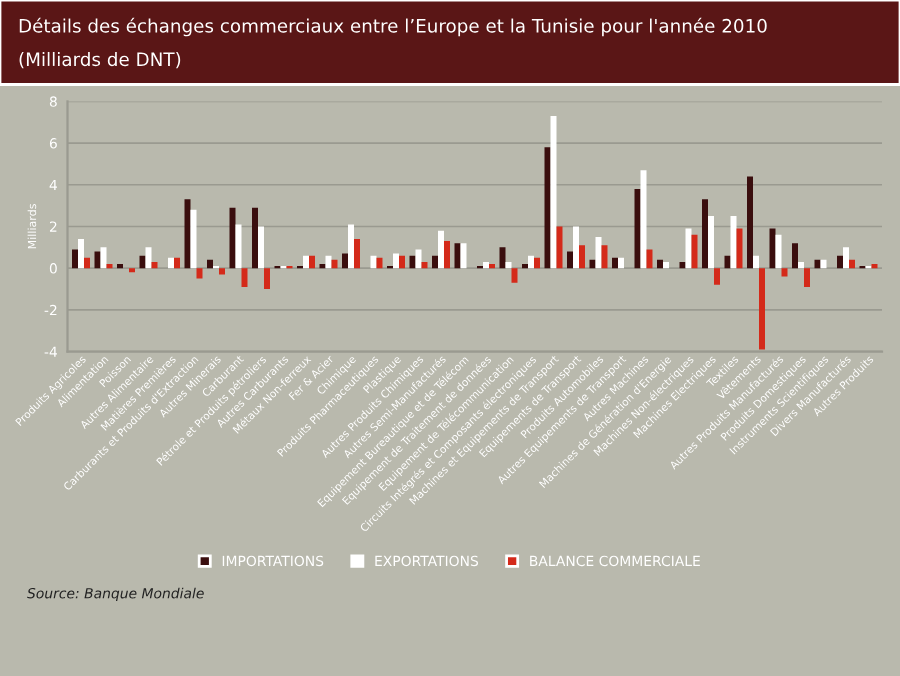 The width and height of the screenshot is (900, 676). I want to click on chart-subtitle: (Milliards de DNT), so click(100, 60).